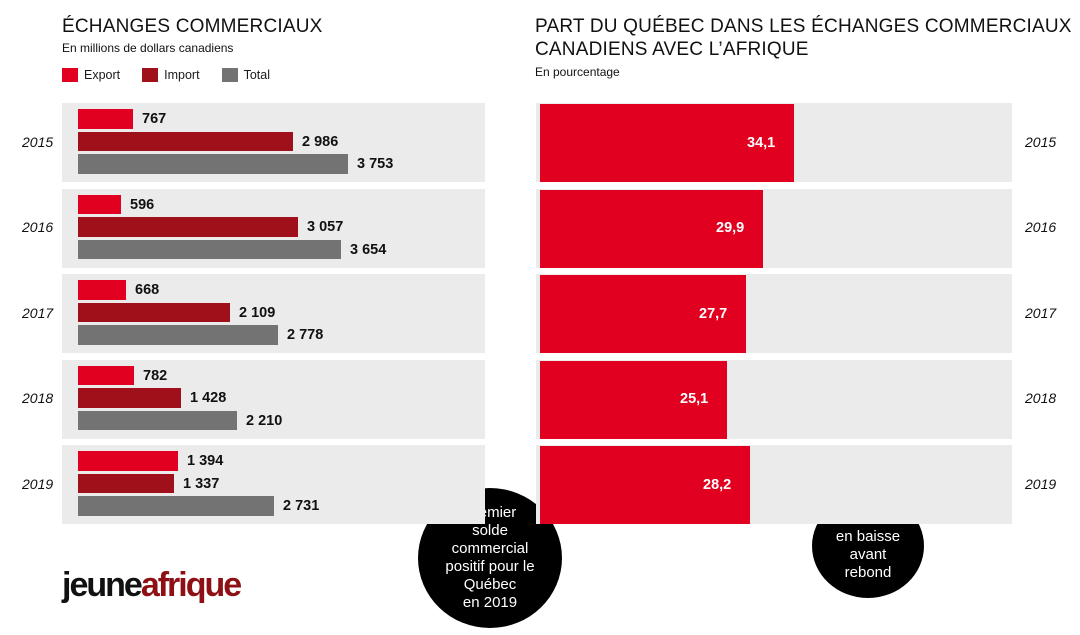  What do you see at coordinates (129, 398) in the screenshot?
I see `bar-import-2018` at bounding box center [129, 398].